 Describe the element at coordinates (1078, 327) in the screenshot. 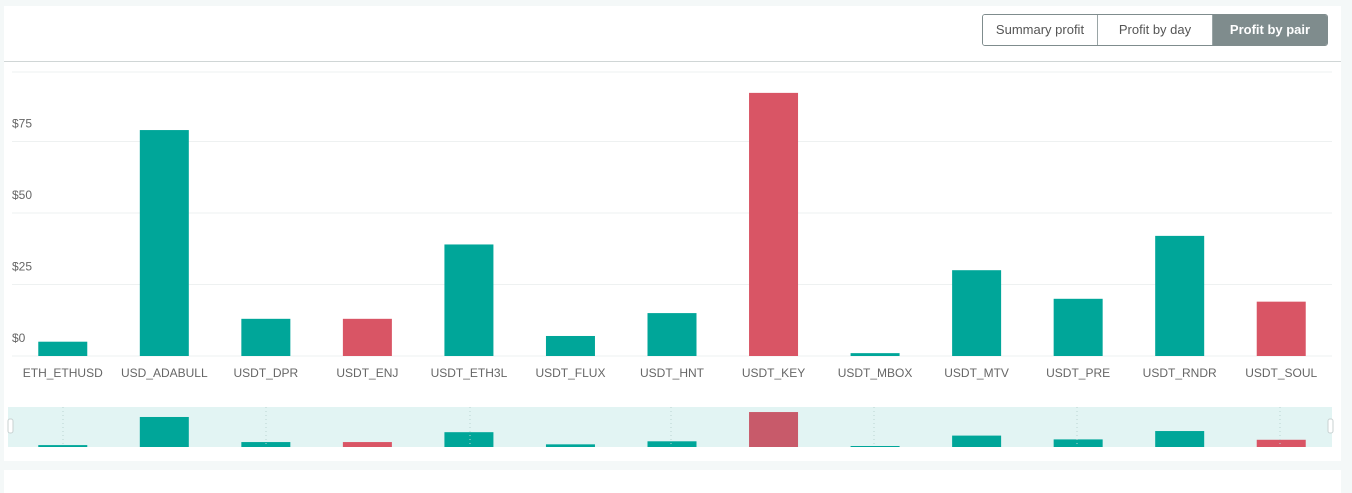

I see `bar-usdt_pre` at that location.